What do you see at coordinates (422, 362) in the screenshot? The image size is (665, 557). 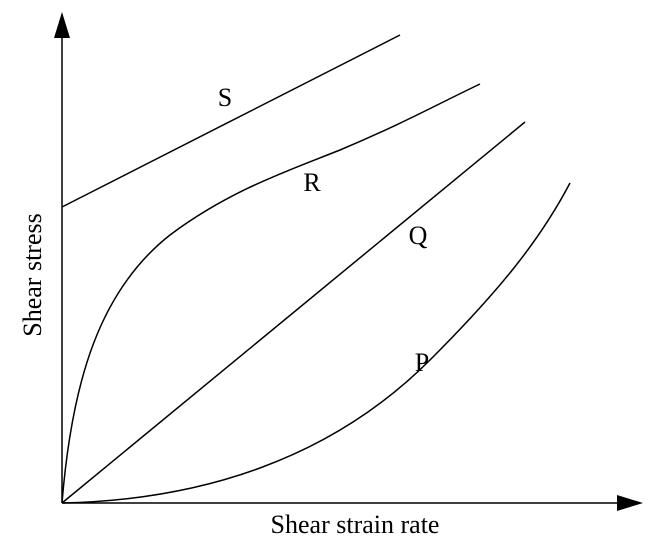 I see `curve-label: P` at bounding box center [422, 362].